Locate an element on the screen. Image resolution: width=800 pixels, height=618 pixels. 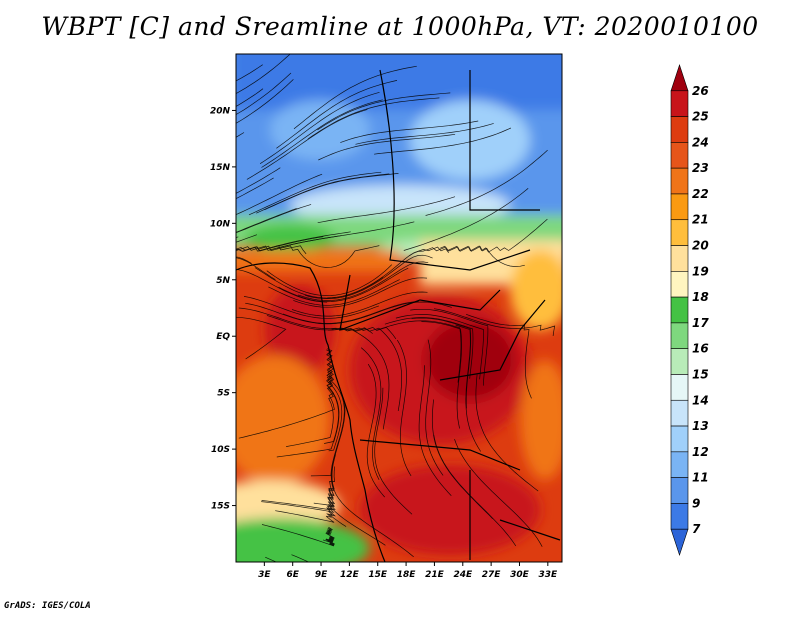
x-tick-label: 33E is located at coordinates (548, 575).